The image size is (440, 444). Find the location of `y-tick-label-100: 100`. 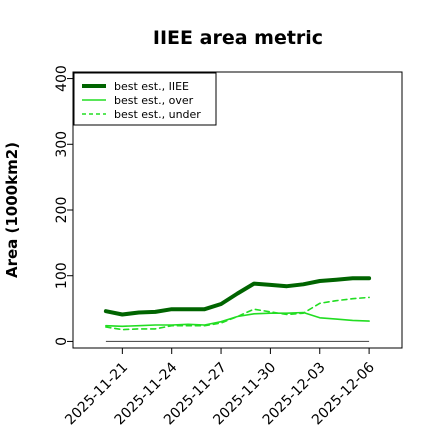

y-tick-label-100: 100 is located at coordinates (62, 275).